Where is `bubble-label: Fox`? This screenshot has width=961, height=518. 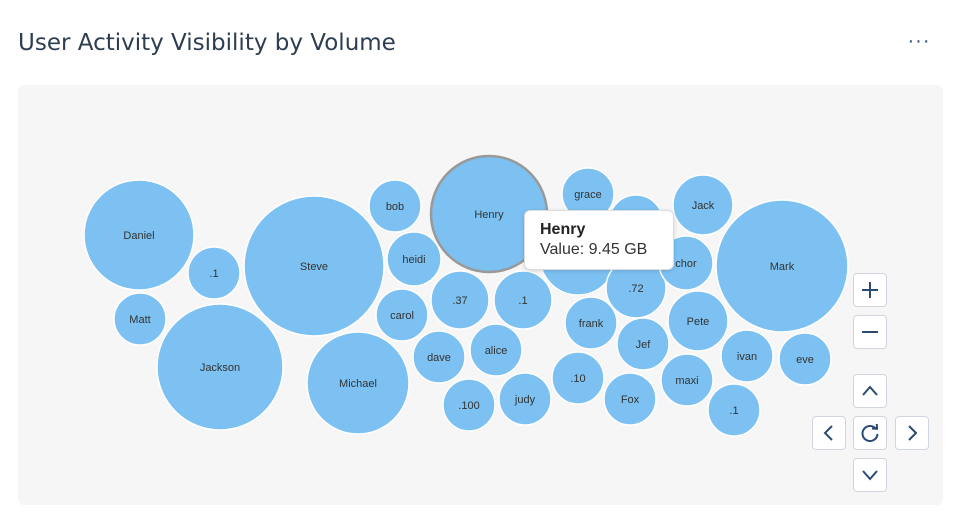
bubble-label: Fox is located at coordinates (630, 400).